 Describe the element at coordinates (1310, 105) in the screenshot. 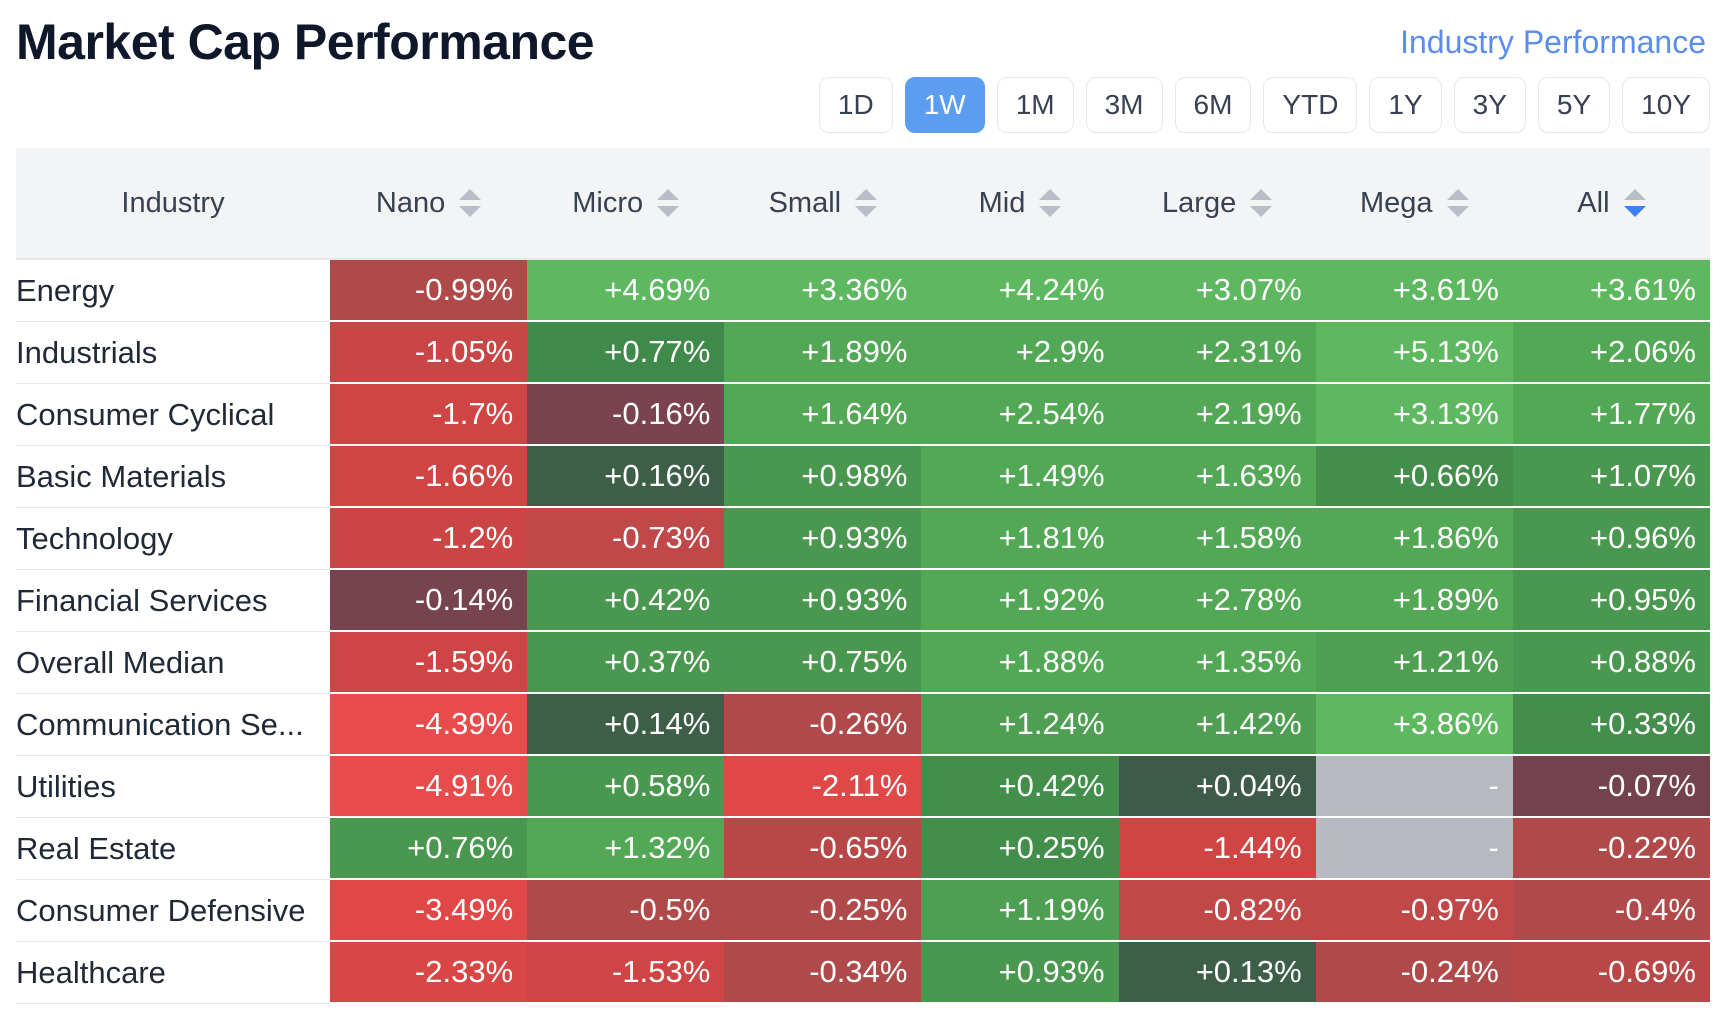

I see `period-button-ytd: YTD` at that location.